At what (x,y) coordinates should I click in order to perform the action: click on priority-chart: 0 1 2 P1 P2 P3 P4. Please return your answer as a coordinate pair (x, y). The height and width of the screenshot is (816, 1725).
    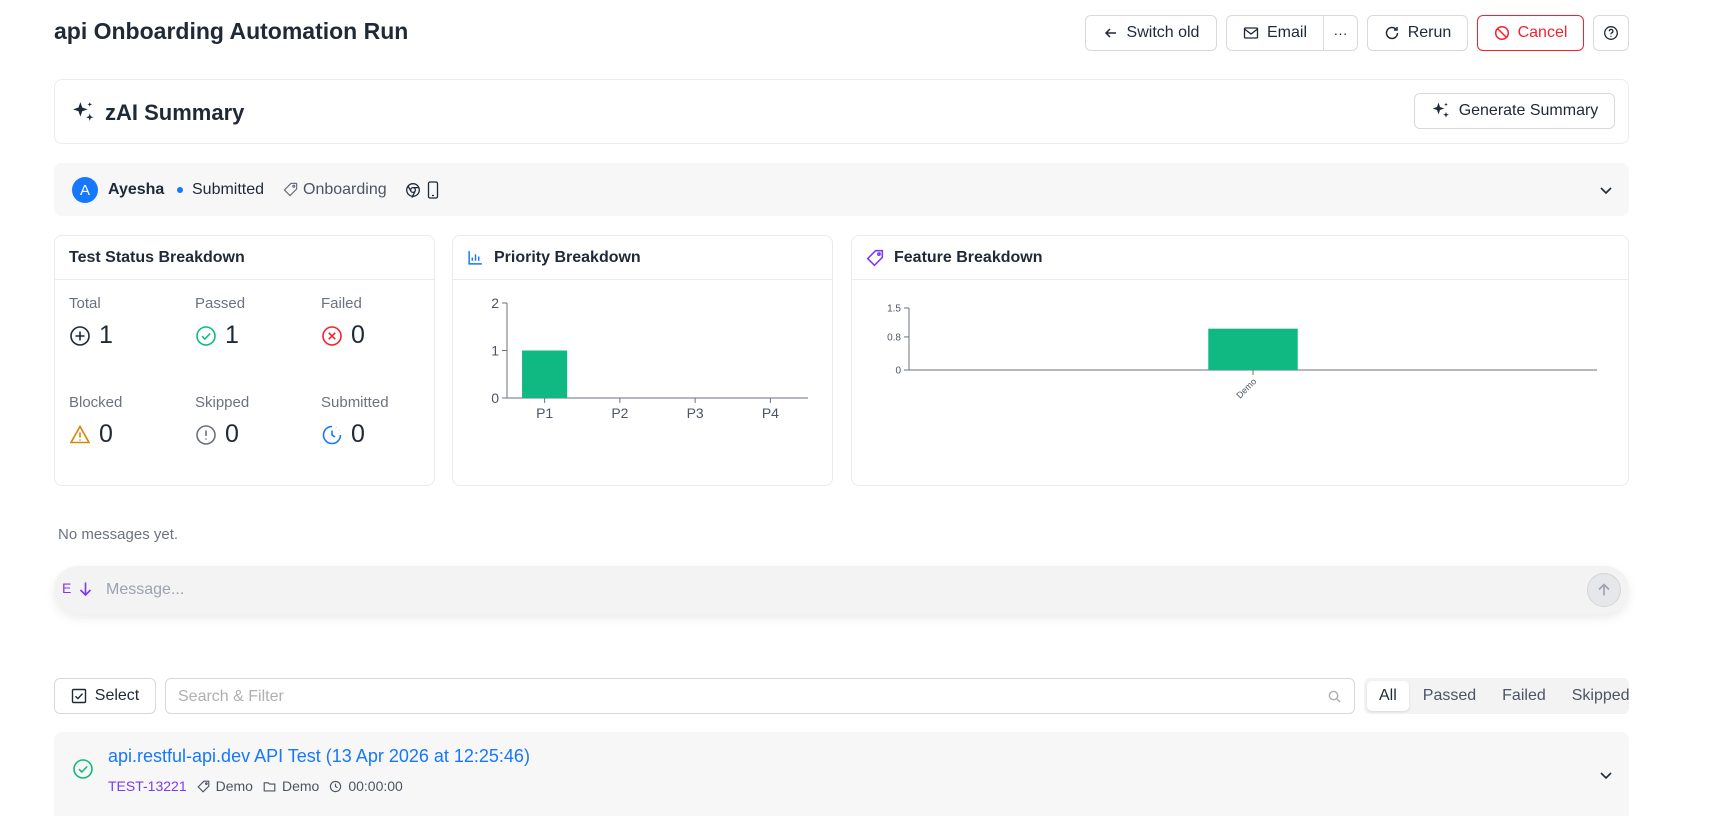
    Looking at the image, I should click on (649, 358).